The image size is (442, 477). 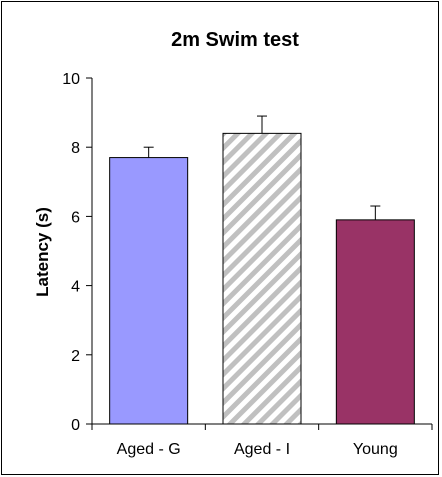 What do you see at coordinates (75, 356) in the screenshot?
I see `y-tick-label: 2` at bounding box center [75, 356].